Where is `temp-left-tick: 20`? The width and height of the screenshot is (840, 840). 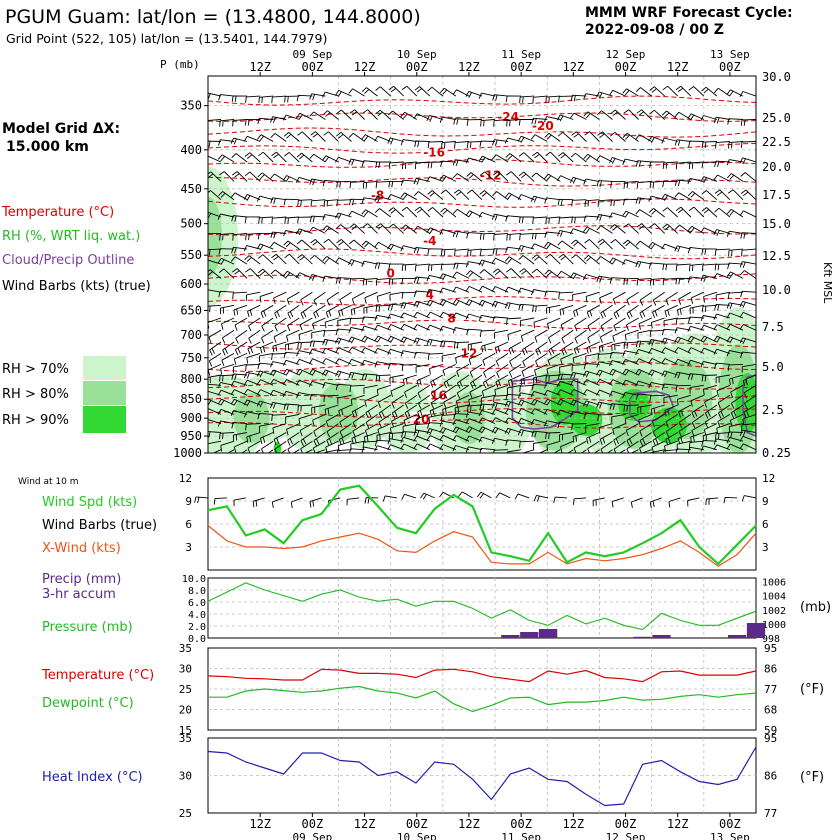 temp-left-tick: 20 is located at coordinates (185, 710).